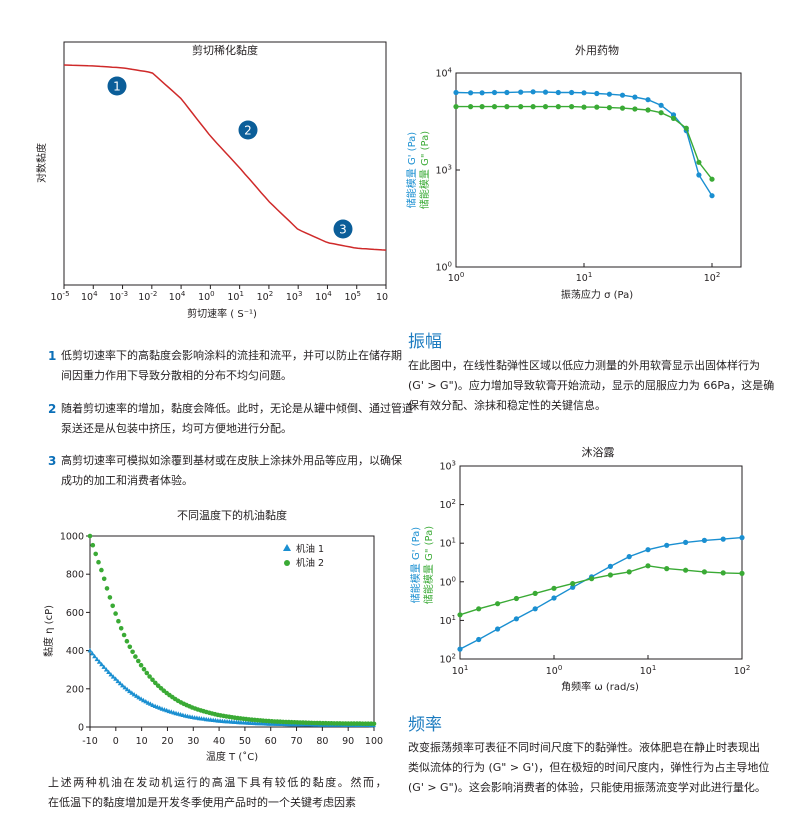 This screenshot has height=832, width=794. Describe the element at coordinates (352, 296) in the screenshot. I see `x-tick-label: 10⁵` at that location.